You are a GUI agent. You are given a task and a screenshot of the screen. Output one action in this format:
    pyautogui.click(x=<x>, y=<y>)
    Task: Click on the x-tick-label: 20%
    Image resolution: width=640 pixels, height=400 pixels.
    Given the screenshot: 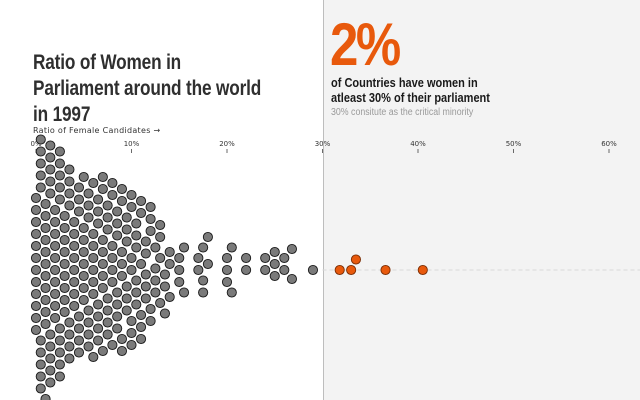 What is the action you would take?
    pyautogui.click(x=227, y=144)
    